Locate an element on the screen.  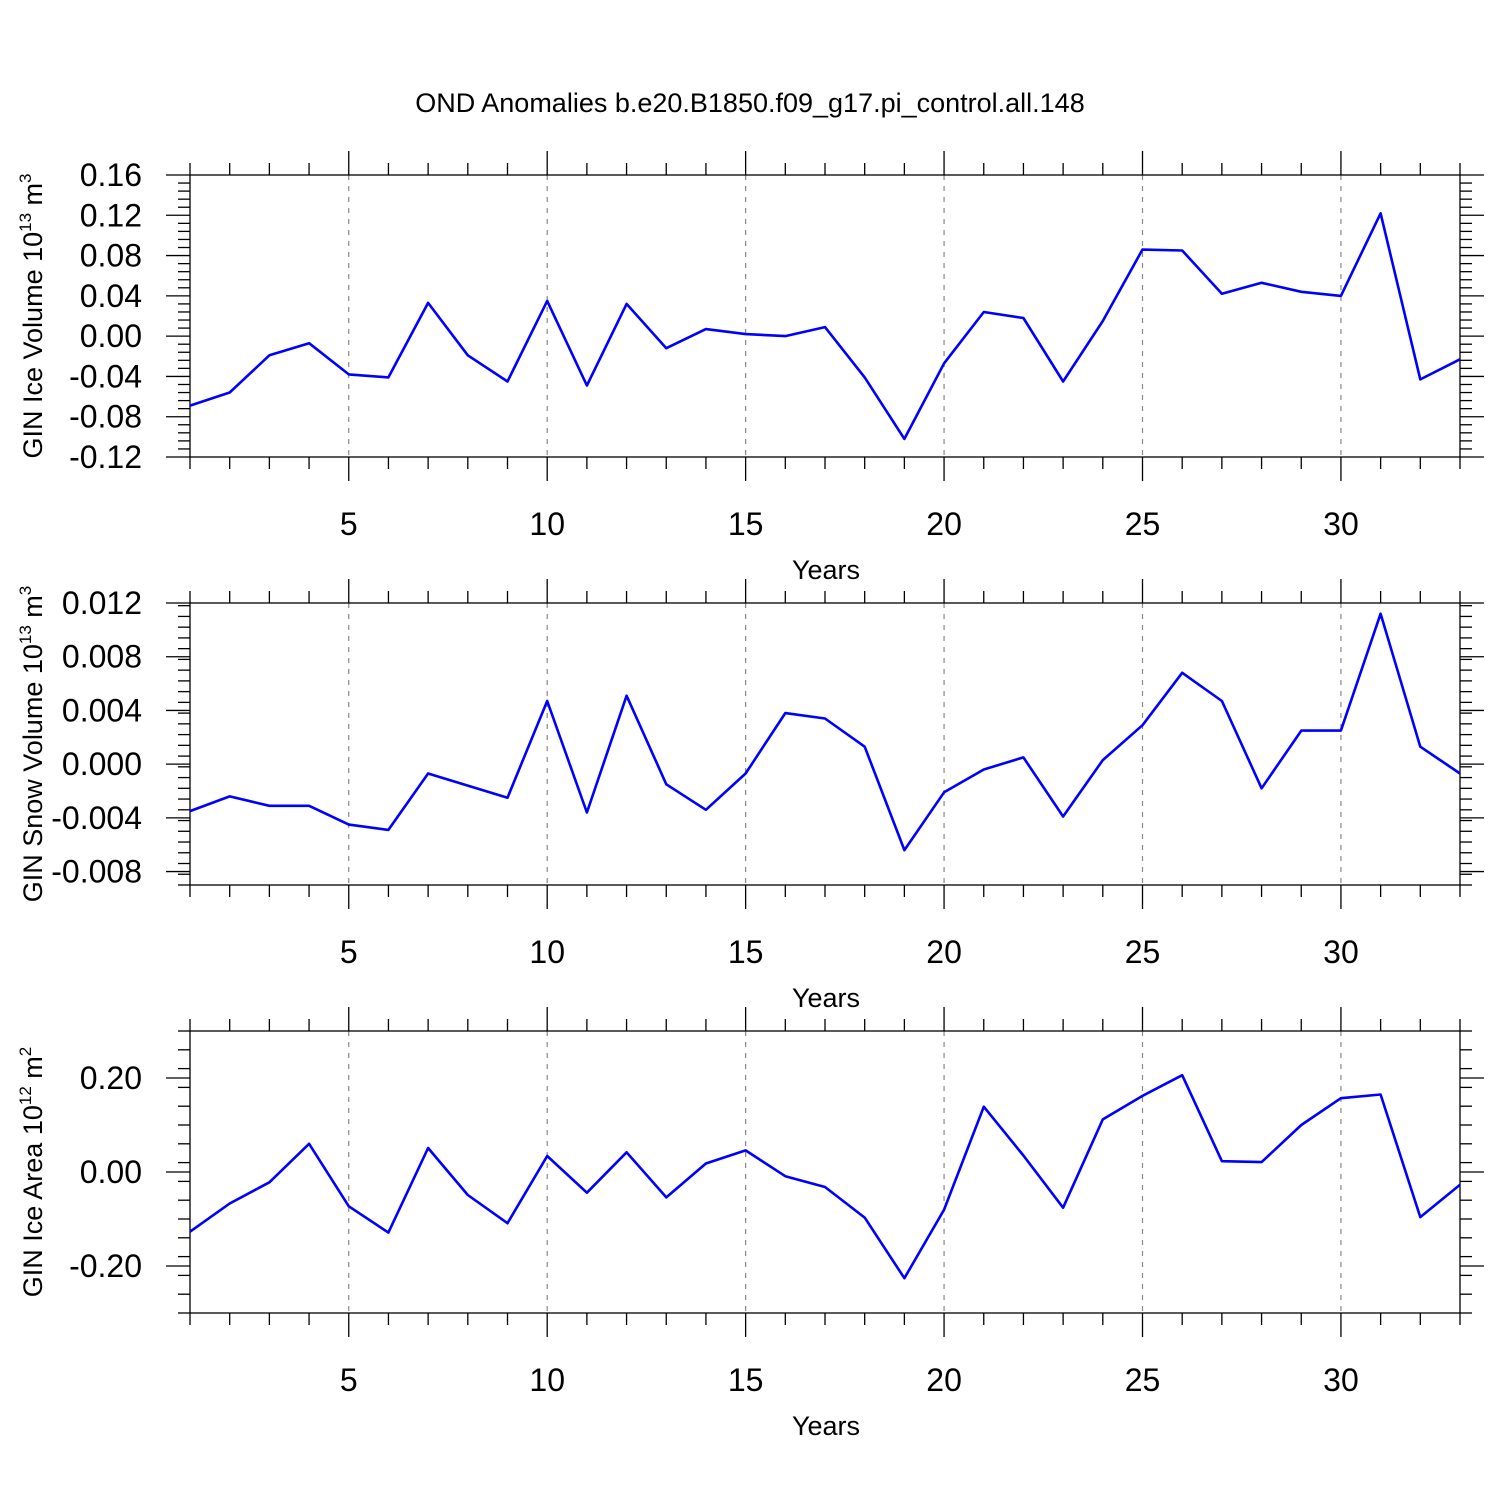
y-tick-label: 0.000 is located at coordinates (102, 764).